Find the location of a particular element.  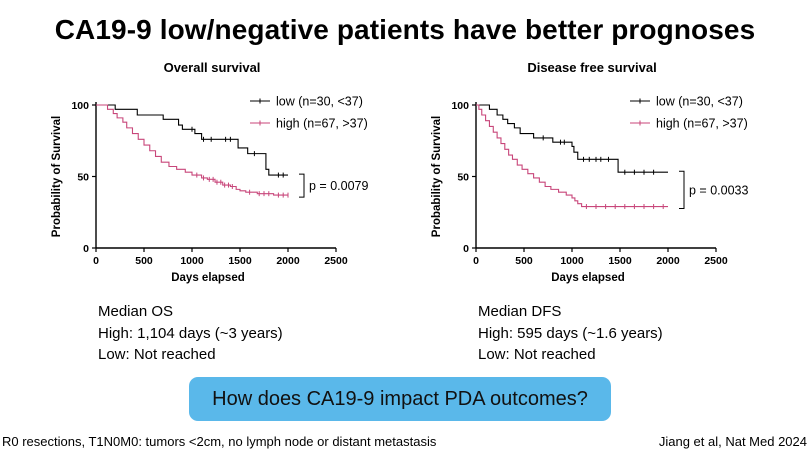

dfs-p-value: p = 0.0033 is located at coordinates (718, 190).